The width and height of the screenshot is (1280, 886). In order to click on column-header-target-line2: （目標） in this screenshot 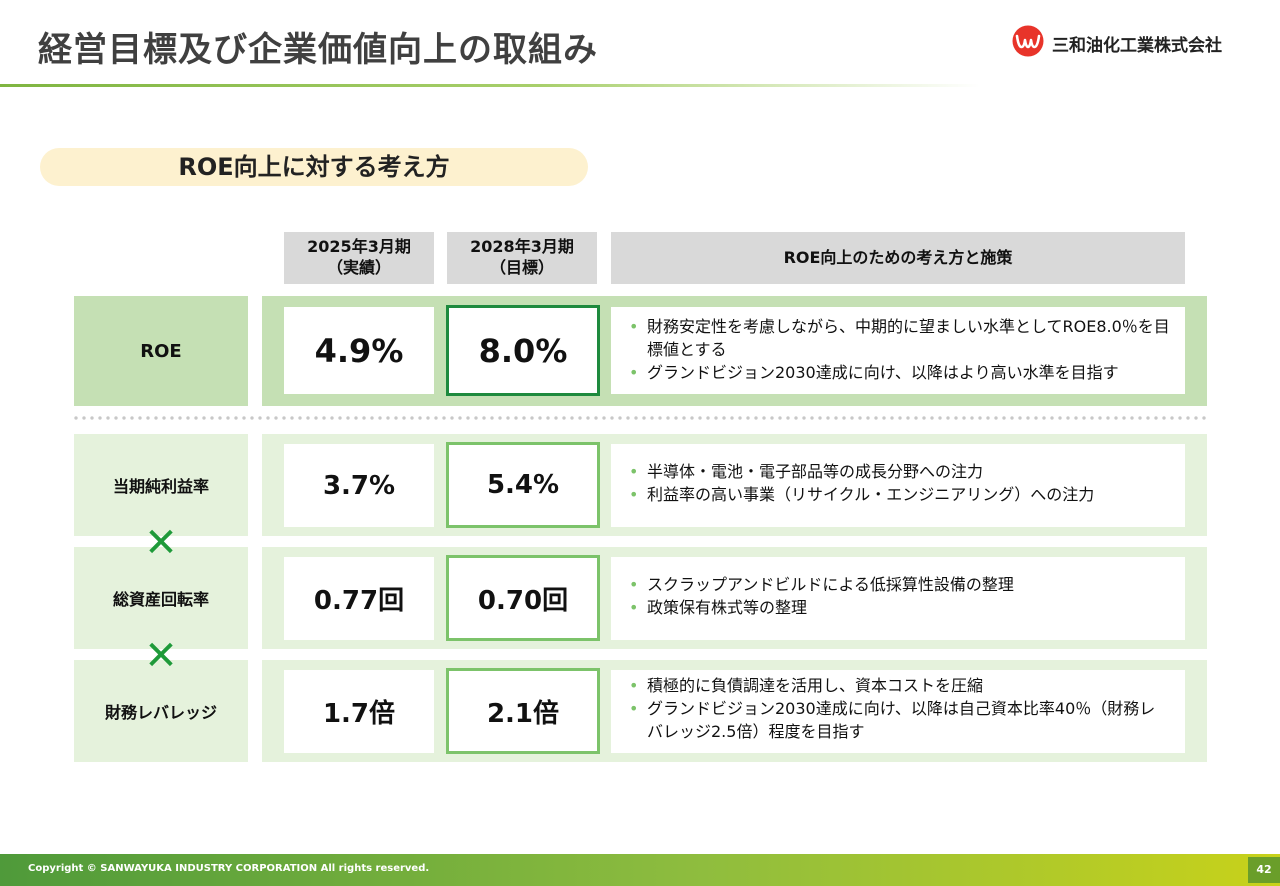, I will do `click(521, 267)`.